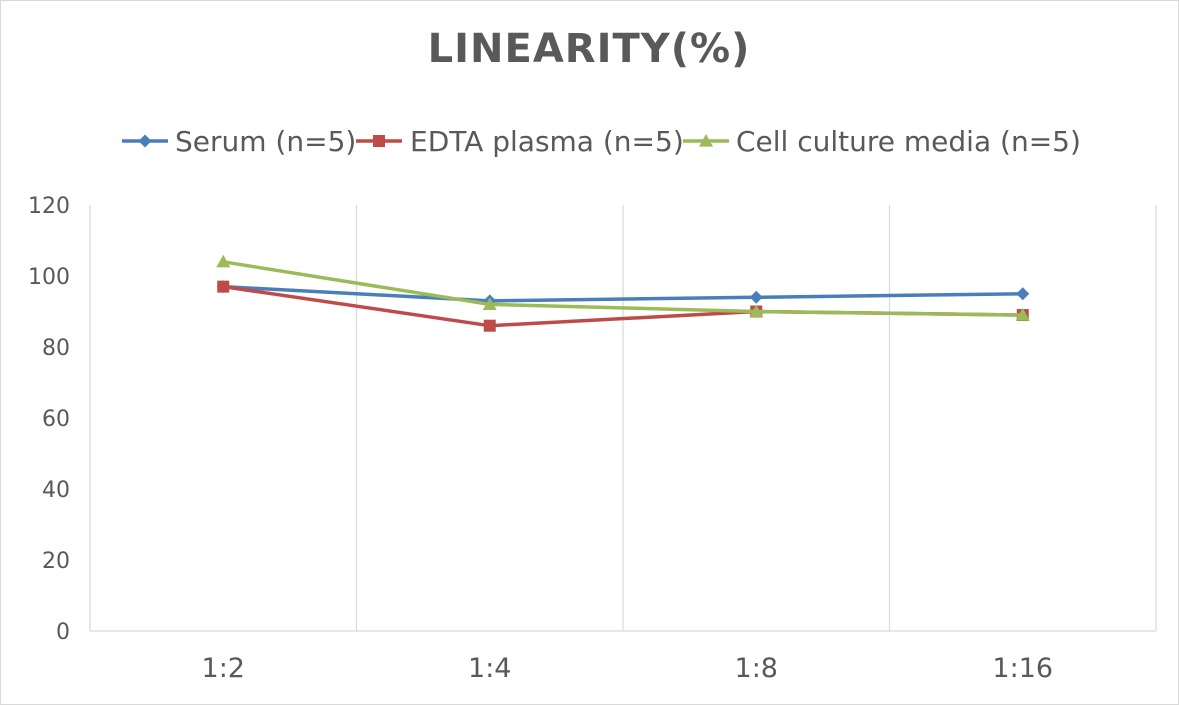  What do you see at coordinates (756, 668) in the screenshot?
I see `x-tick-label: 1:8` at bounding box center [756, 668].